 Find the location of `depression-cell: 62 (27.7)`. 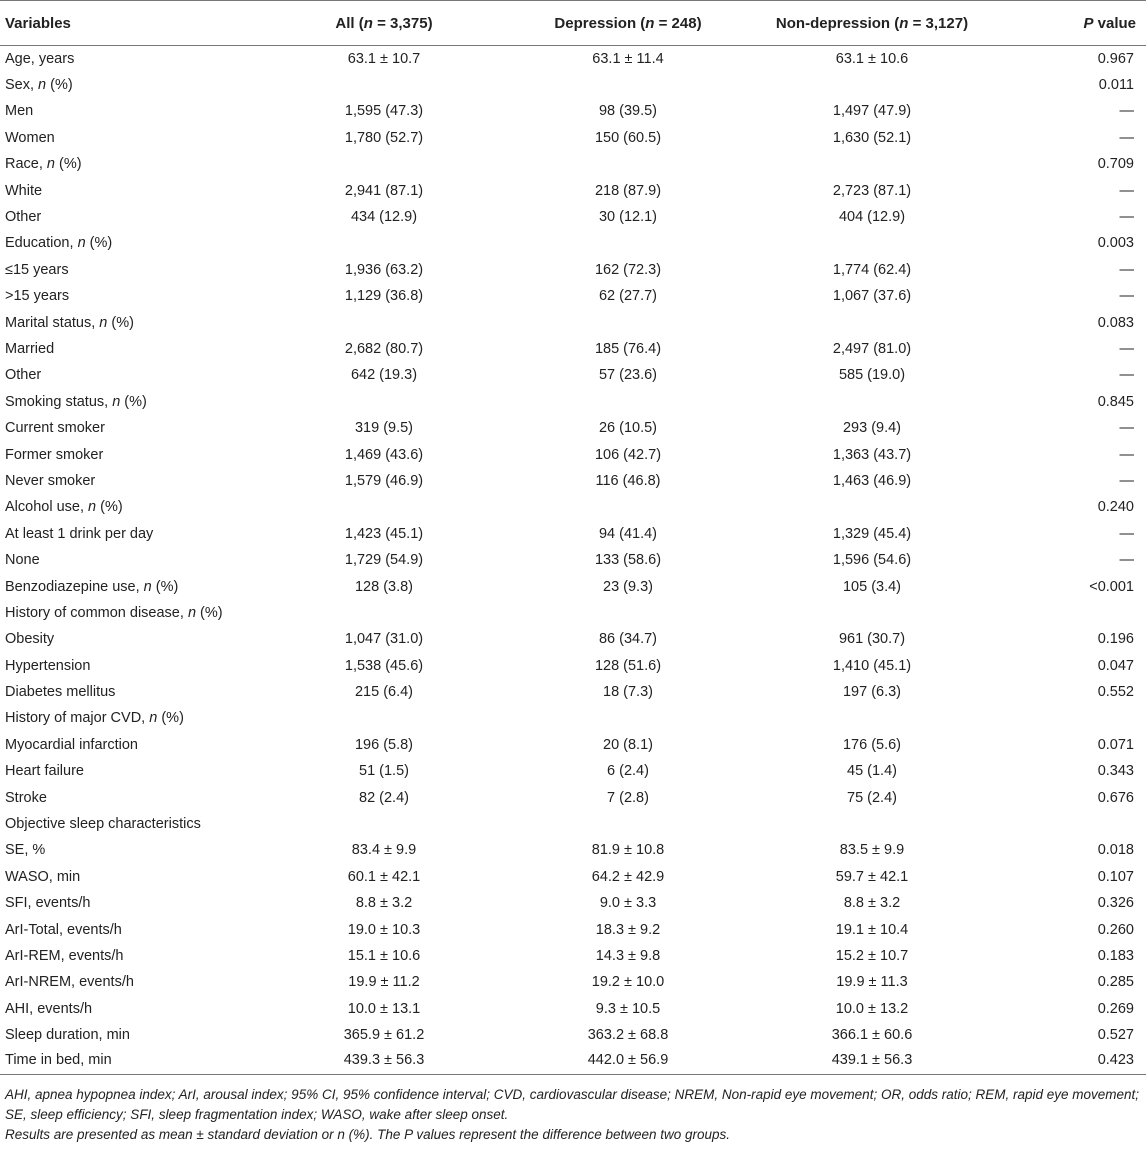

depression-cell: 62 (27.7) is located at coordinates (628, 296).